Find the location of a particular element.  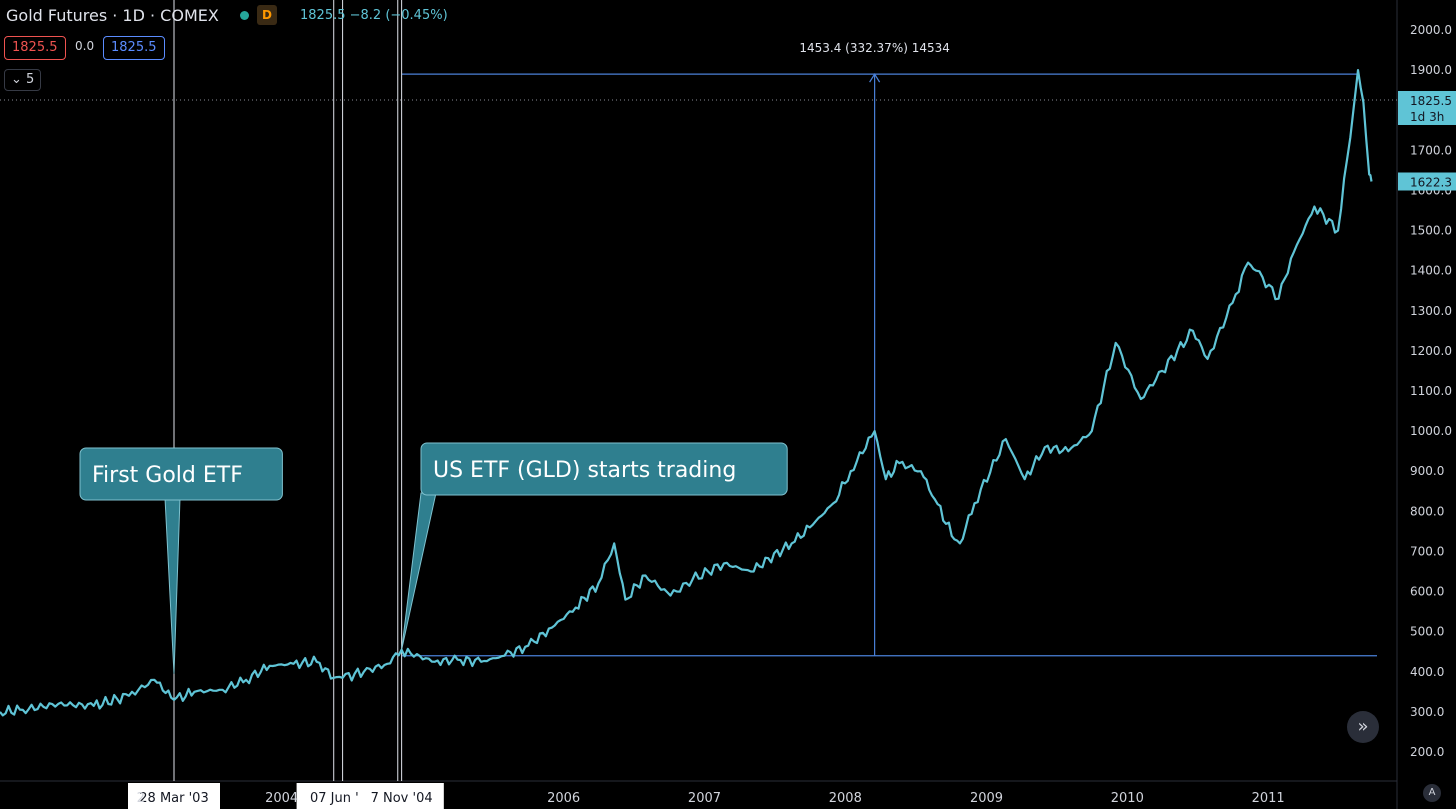

last-price-change: 1825.5 −8.2 (−0.45%) is located at coordinates (374, 15).